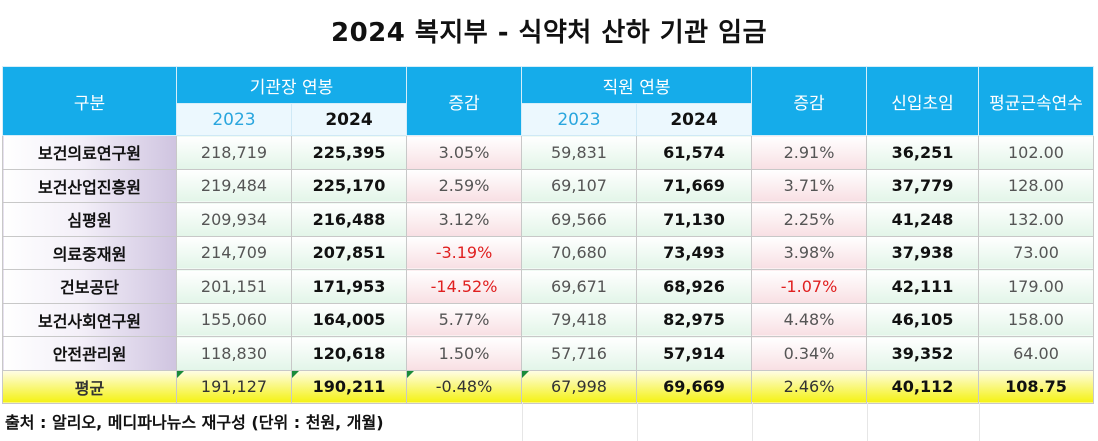  Describe the element at coordinates (922, 386) in the screenshot. I see `average-starting: 40,112` at that location.